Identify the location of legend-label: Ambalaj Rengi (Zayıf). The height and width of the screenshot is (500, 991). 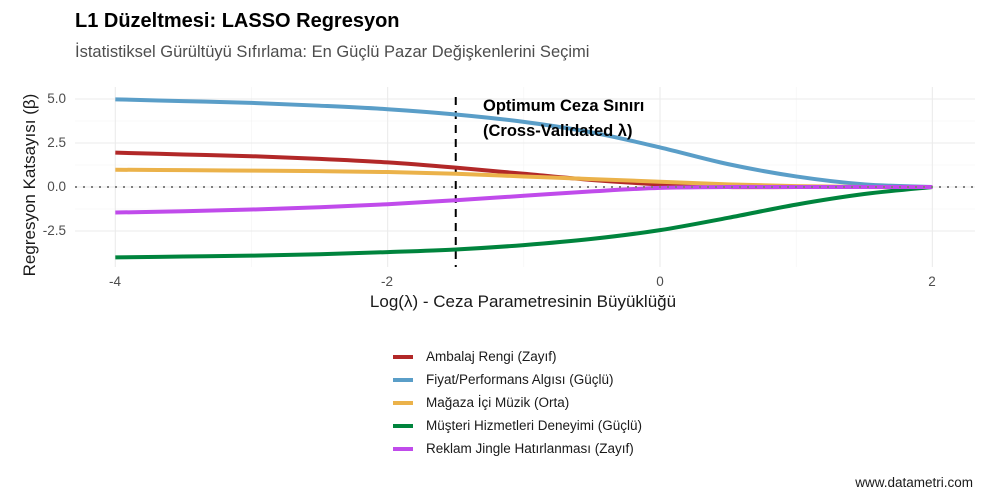
(491, 356).